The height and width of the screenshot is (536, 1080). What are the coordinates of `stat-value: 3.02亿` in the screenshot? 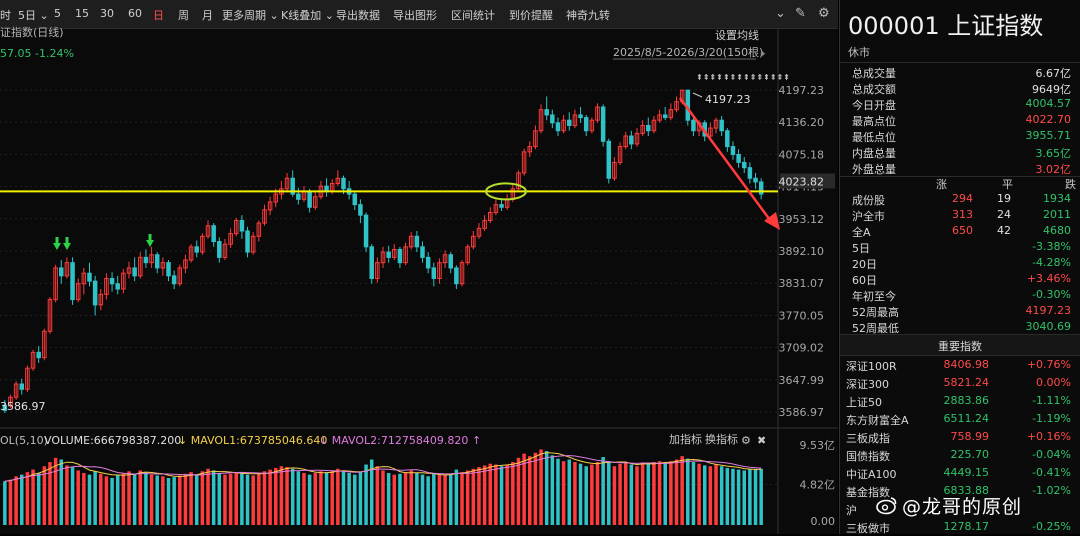 It's located at (1053, 169).